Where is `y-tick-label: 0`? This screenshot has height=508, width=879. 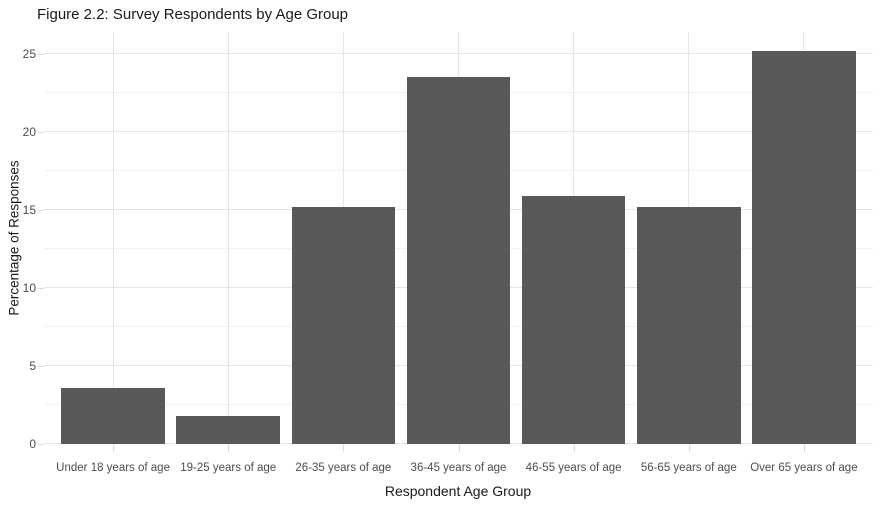 y-tick-label: 0 is located at coordinates (32, 444).